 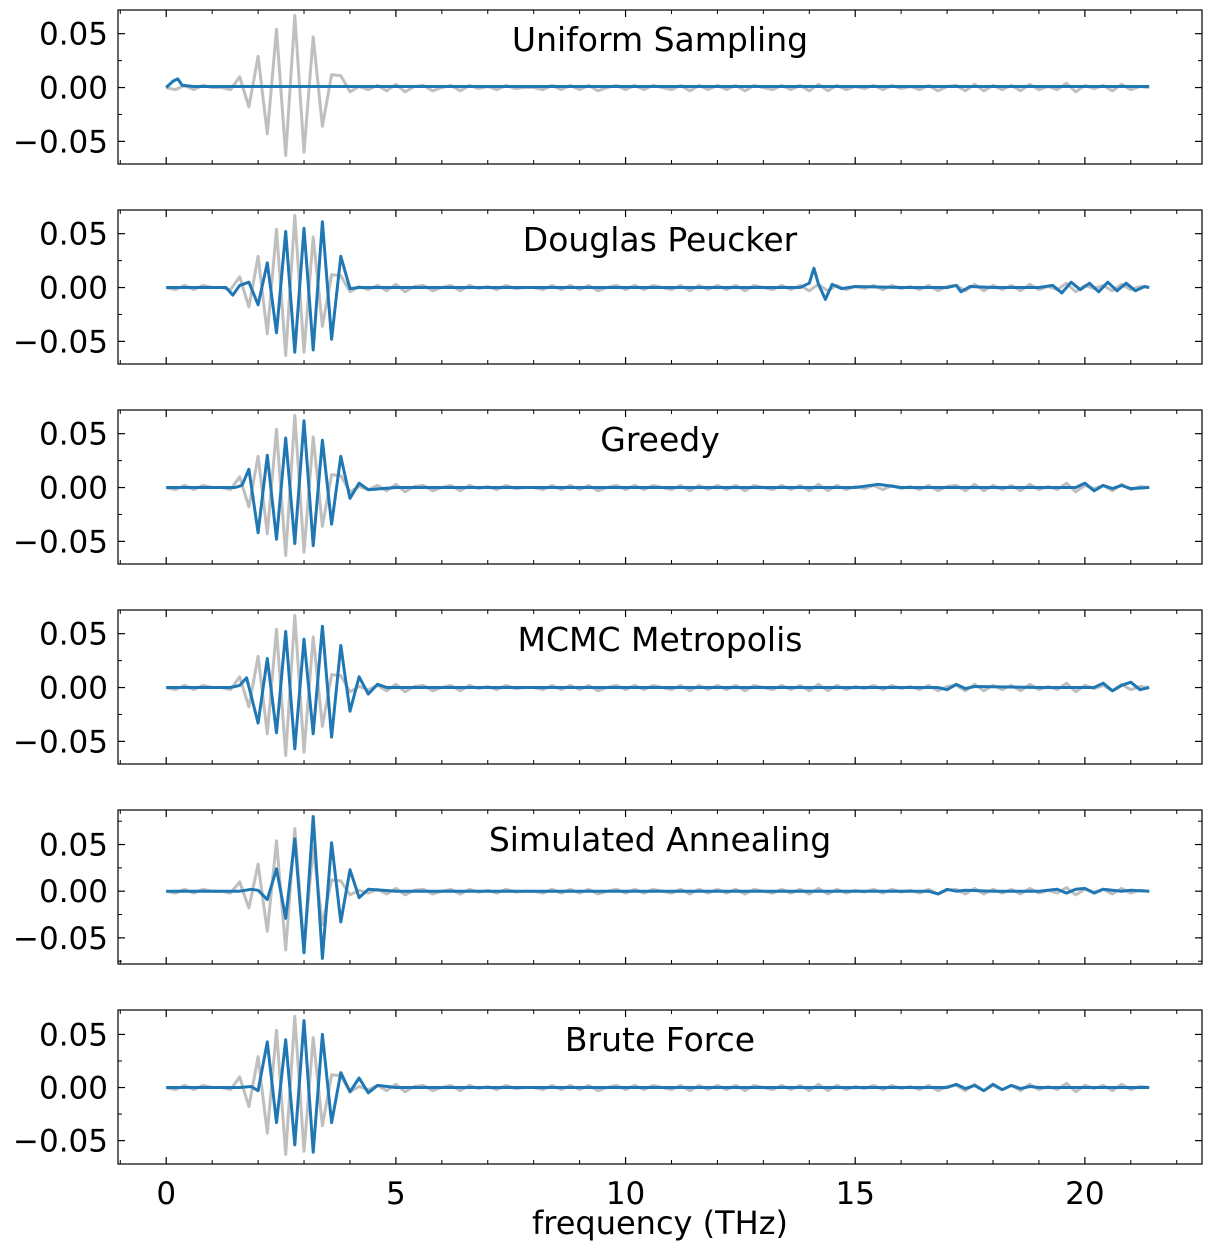 I want to click on x-tick-label: 0, so click(x=166, y=1194).